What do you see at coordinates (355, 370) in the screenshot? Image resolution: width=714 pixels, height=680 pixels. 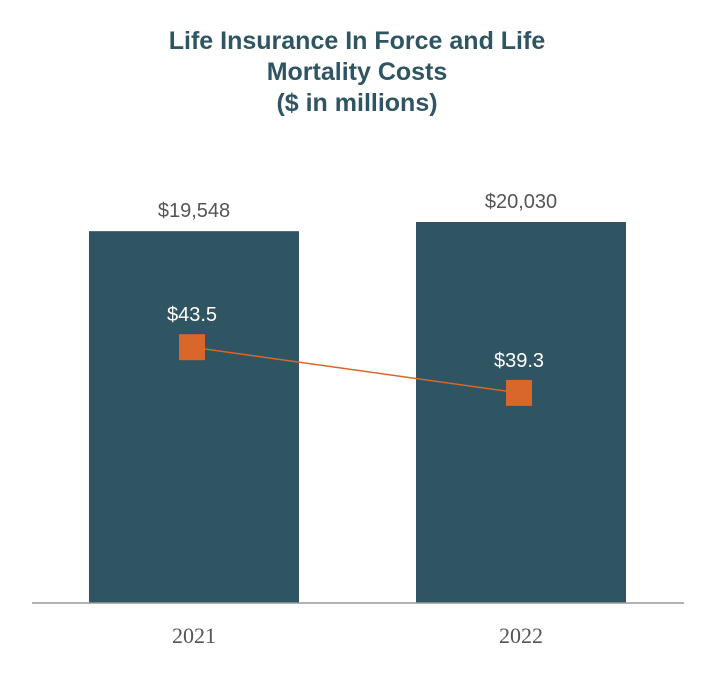 I see `line-series` at bounding box center [355, 370].